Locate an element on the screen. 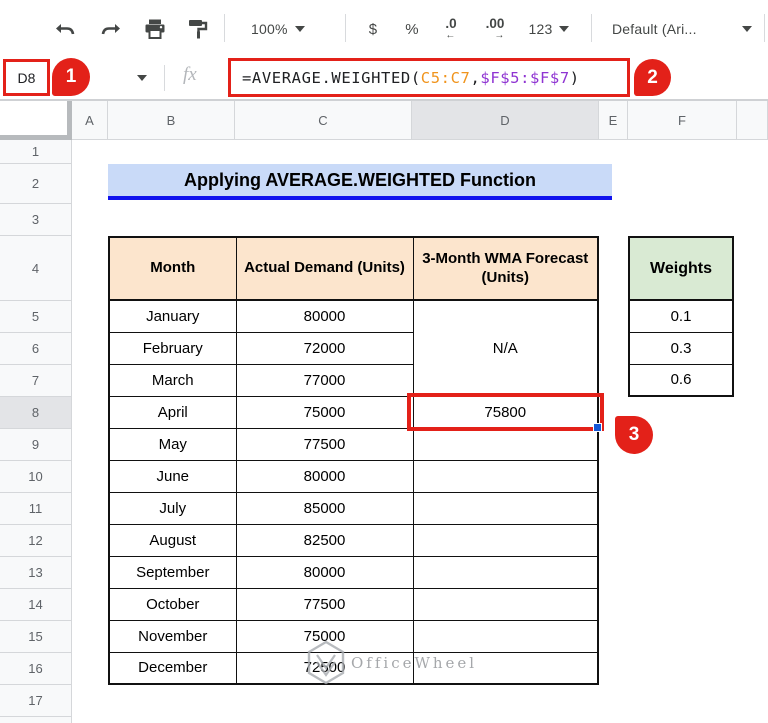 This screenshot has width=768, height=723. row-header-1: 1 is located at coordinates (35, 152).